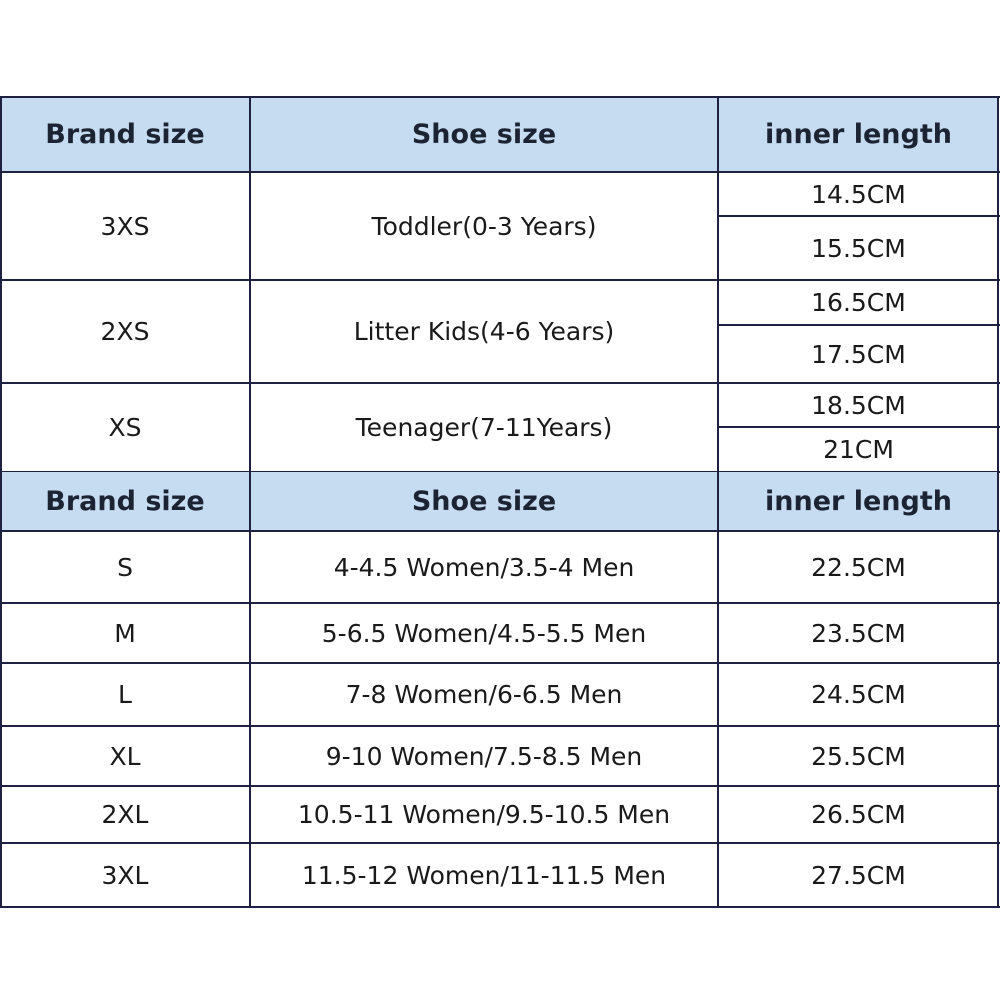 Image resolution: width=1000 pixels, height=1000 pixels. Describe the element at coordinates (858, 633) in the screenshot. I see `inner-length-cell: 23.5CM` at that location.